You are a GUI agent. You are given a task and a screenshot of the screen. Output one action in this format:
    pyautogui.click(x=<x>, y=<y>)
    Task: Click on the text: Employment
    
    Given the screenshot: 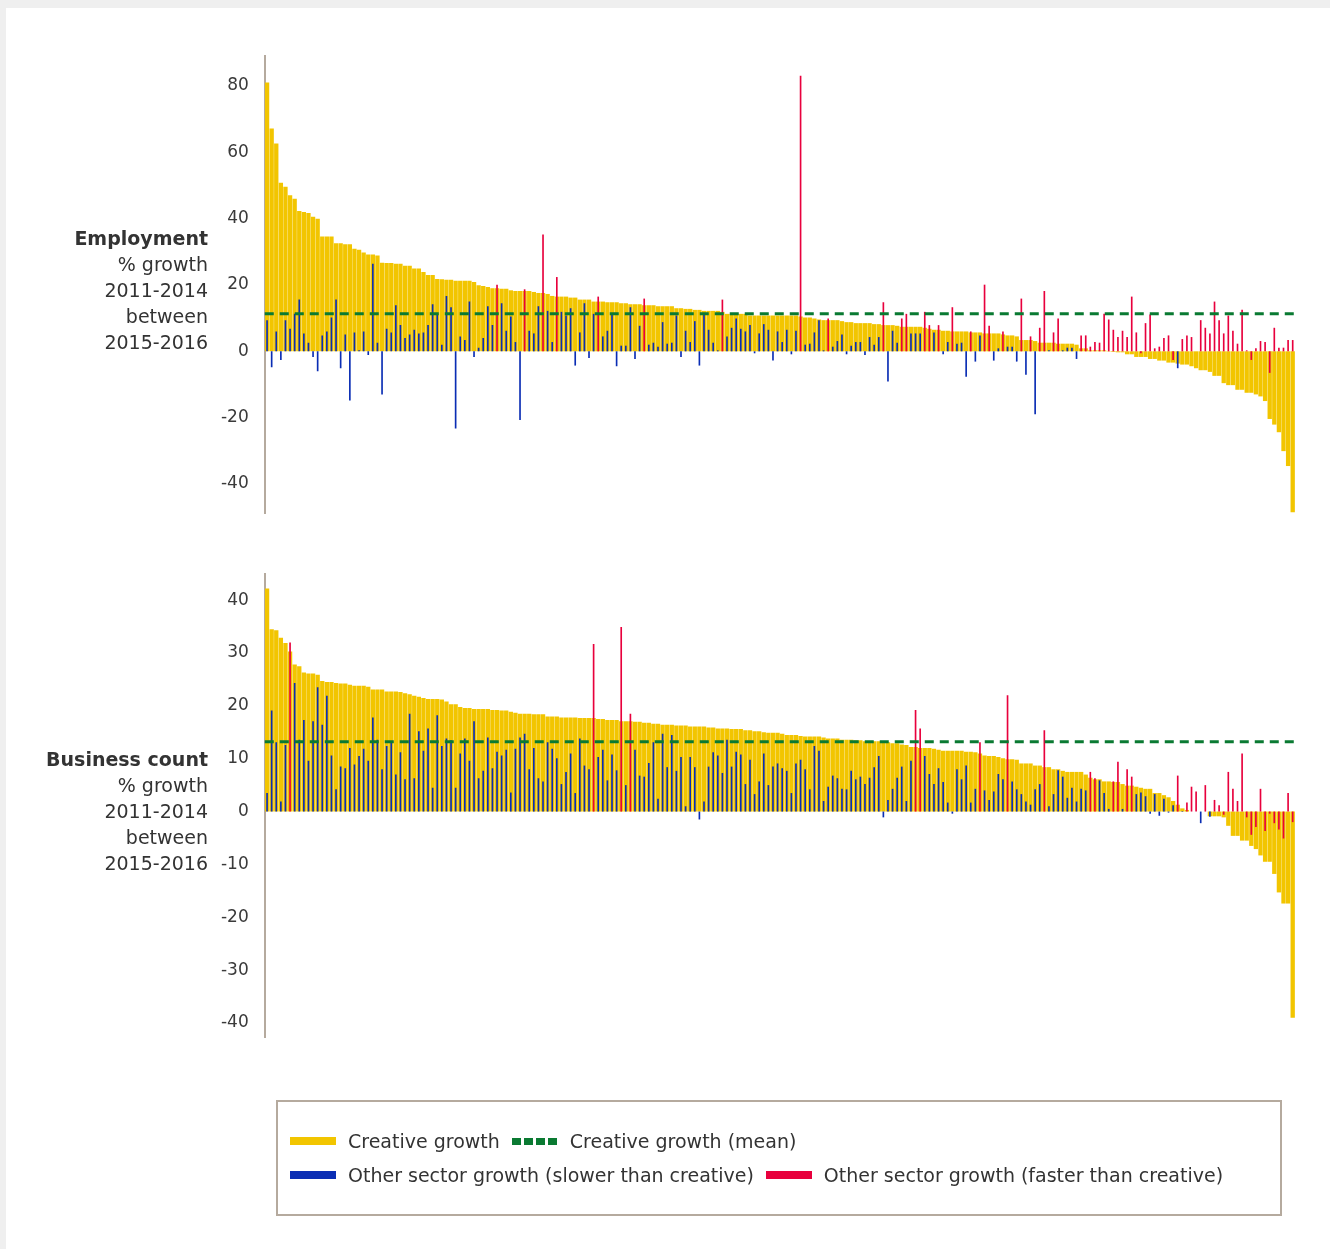 What is the action you would take?
    pyautogui.click(x=140, y=238)
    